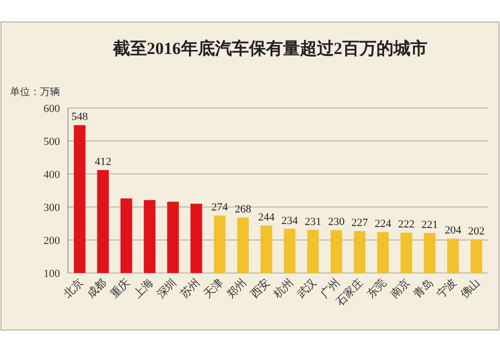 The height and width of the screenshot is (362, 500). I want to click on data-label: 412, so click(103, 162).